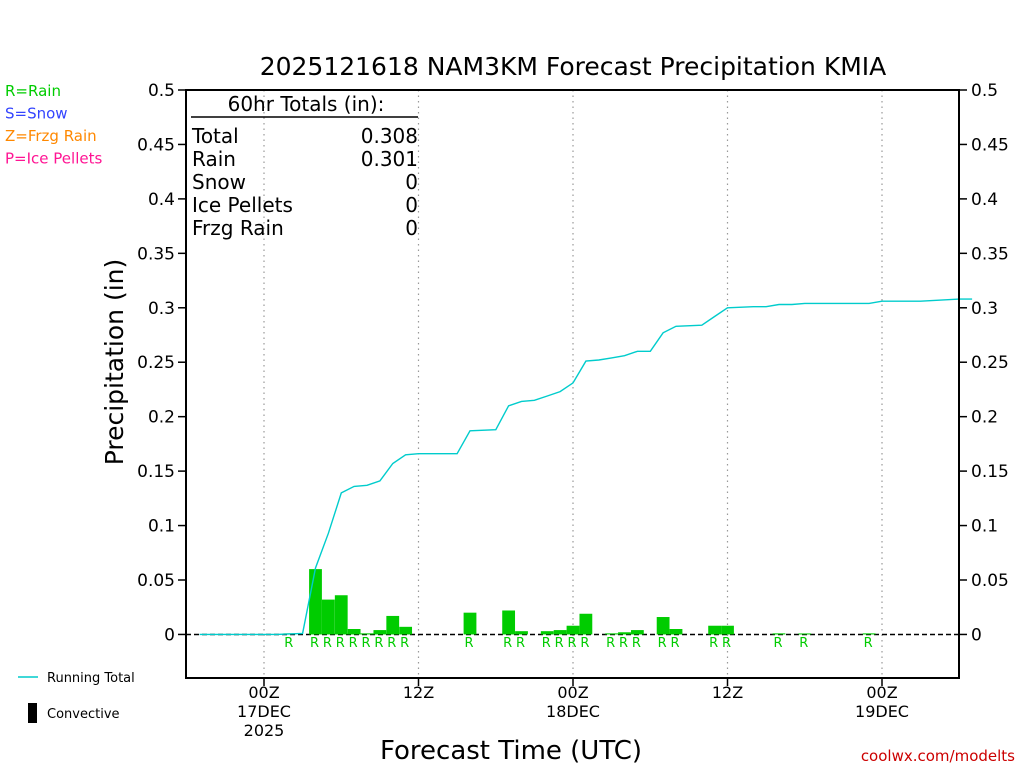 The width and height of the screenshot is (1024, 768). I want to click on precip-type-label-23: R, so click(777, 643).